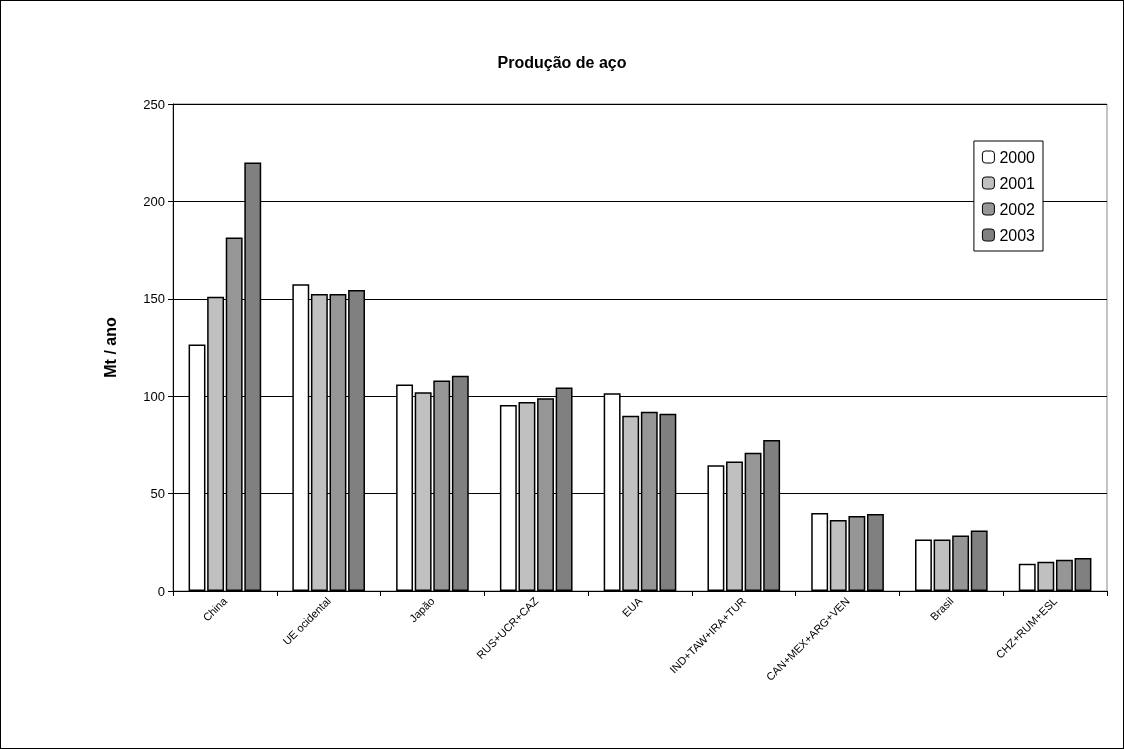 The image size is (1124, 749). I want to click on x-tick-label: EUA, so click(632, 607).